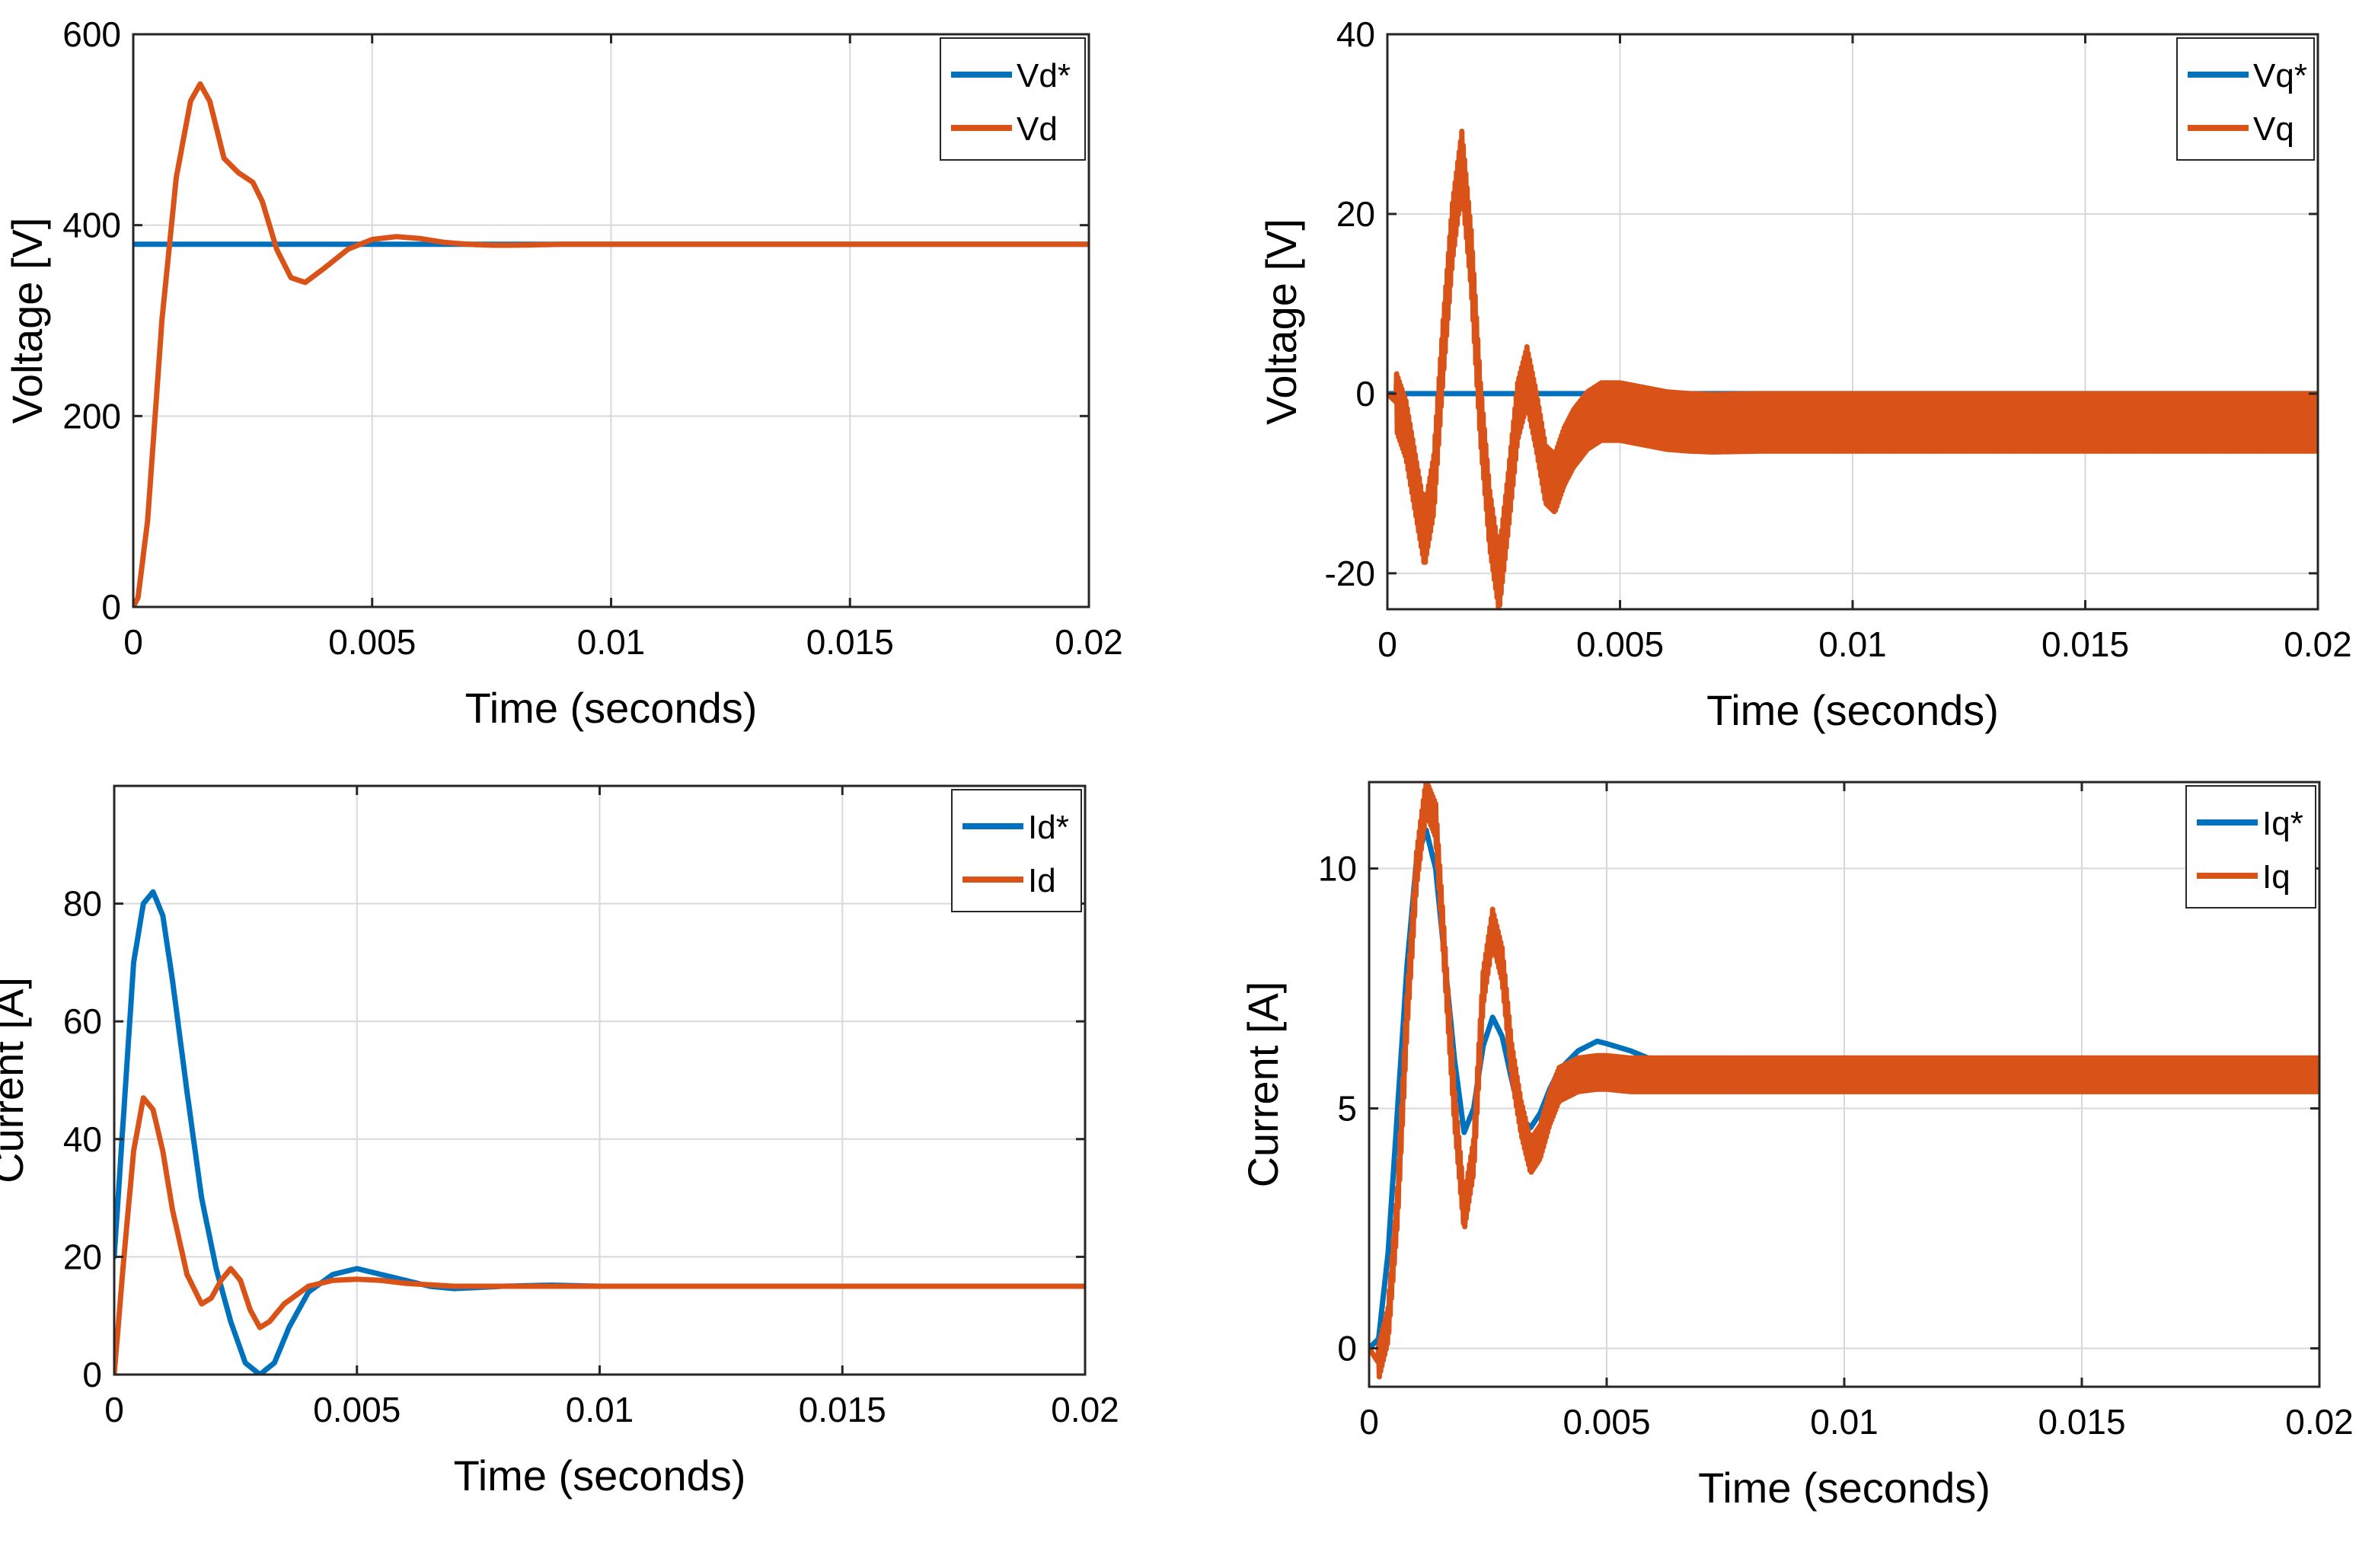 This screenshot has width=2359, height=1568. I want to click on legend: Iq* Iq, so click(2250, 847).